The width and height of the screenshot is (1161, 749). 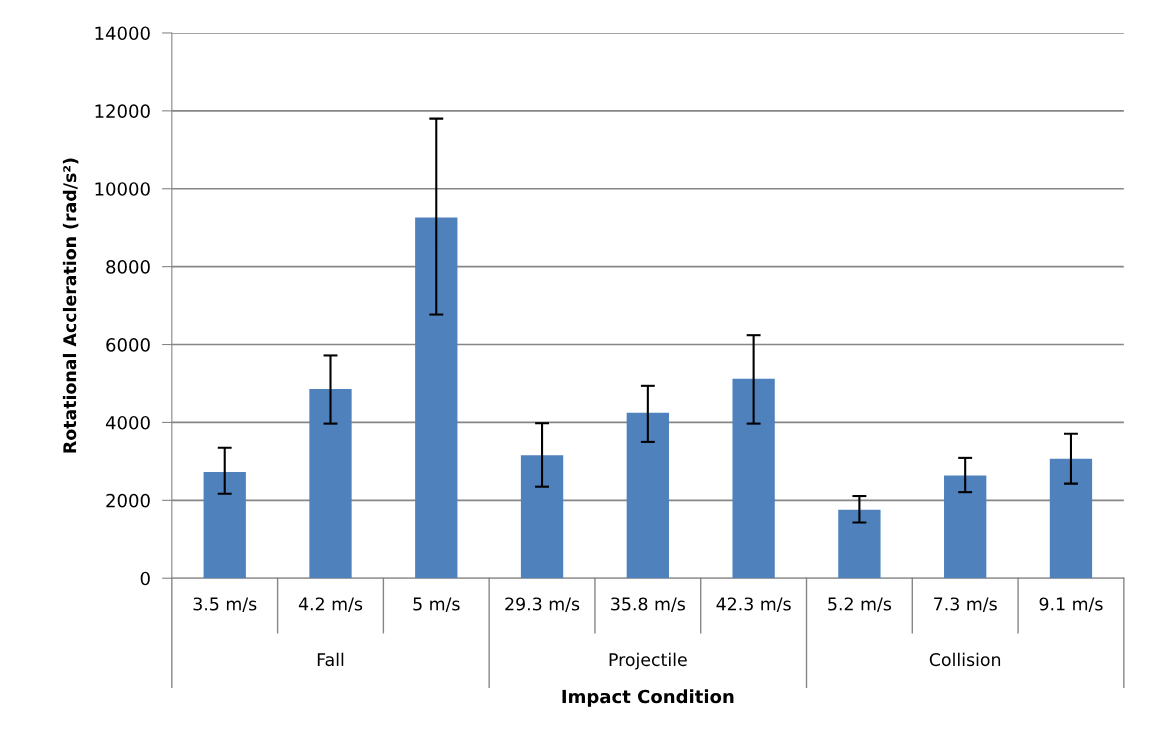 I want to click on x-tick-label: 5.2 m/s, so click(x=860, y=604).